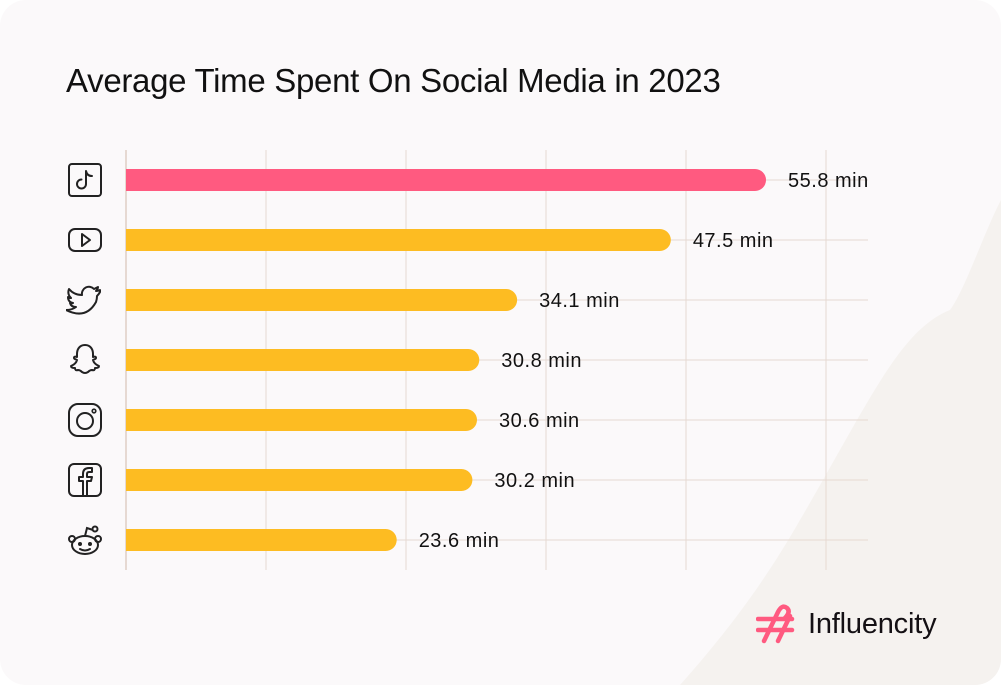 The image size is (1001, 685). What do you see at coordinates (534, 481) in the screenshot?
I see `value-label: 30.2 min` at bounding box center [534, 481].